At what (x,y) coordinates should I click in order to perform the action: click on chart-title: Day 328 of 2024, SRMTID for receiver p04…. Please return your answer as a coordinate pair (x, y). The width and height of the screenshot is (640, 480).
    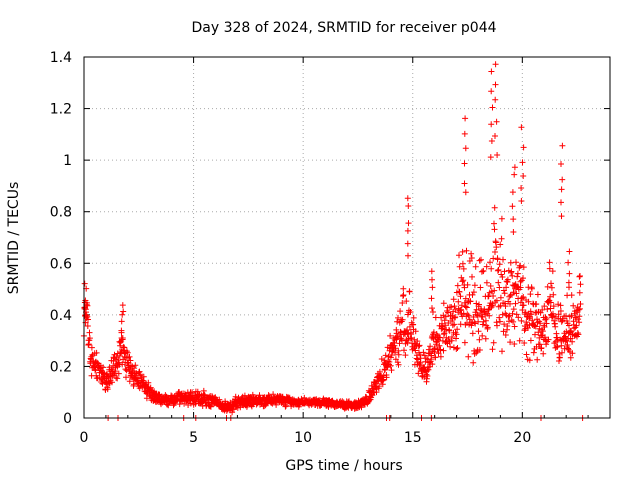
    Looking at the image, I should click on (343, 28).